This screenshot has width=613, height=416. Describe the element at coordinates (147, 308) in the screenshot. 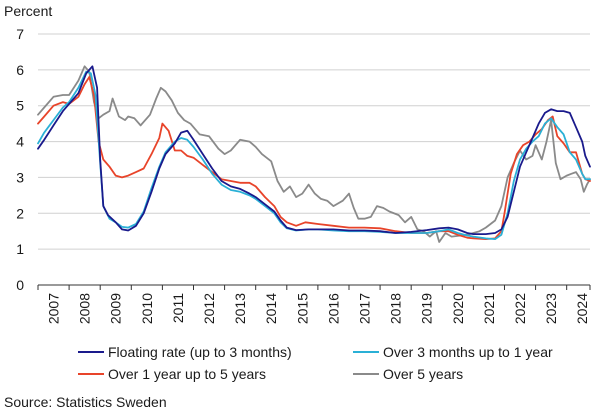

I see `x-tick-label: 2010` at that location.